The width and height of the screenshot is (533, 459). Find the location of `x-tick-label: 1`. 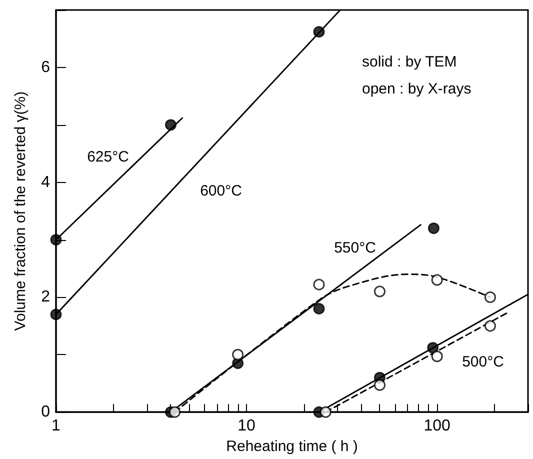

x-tick-label: 1 is located at coordinates (56, 426).